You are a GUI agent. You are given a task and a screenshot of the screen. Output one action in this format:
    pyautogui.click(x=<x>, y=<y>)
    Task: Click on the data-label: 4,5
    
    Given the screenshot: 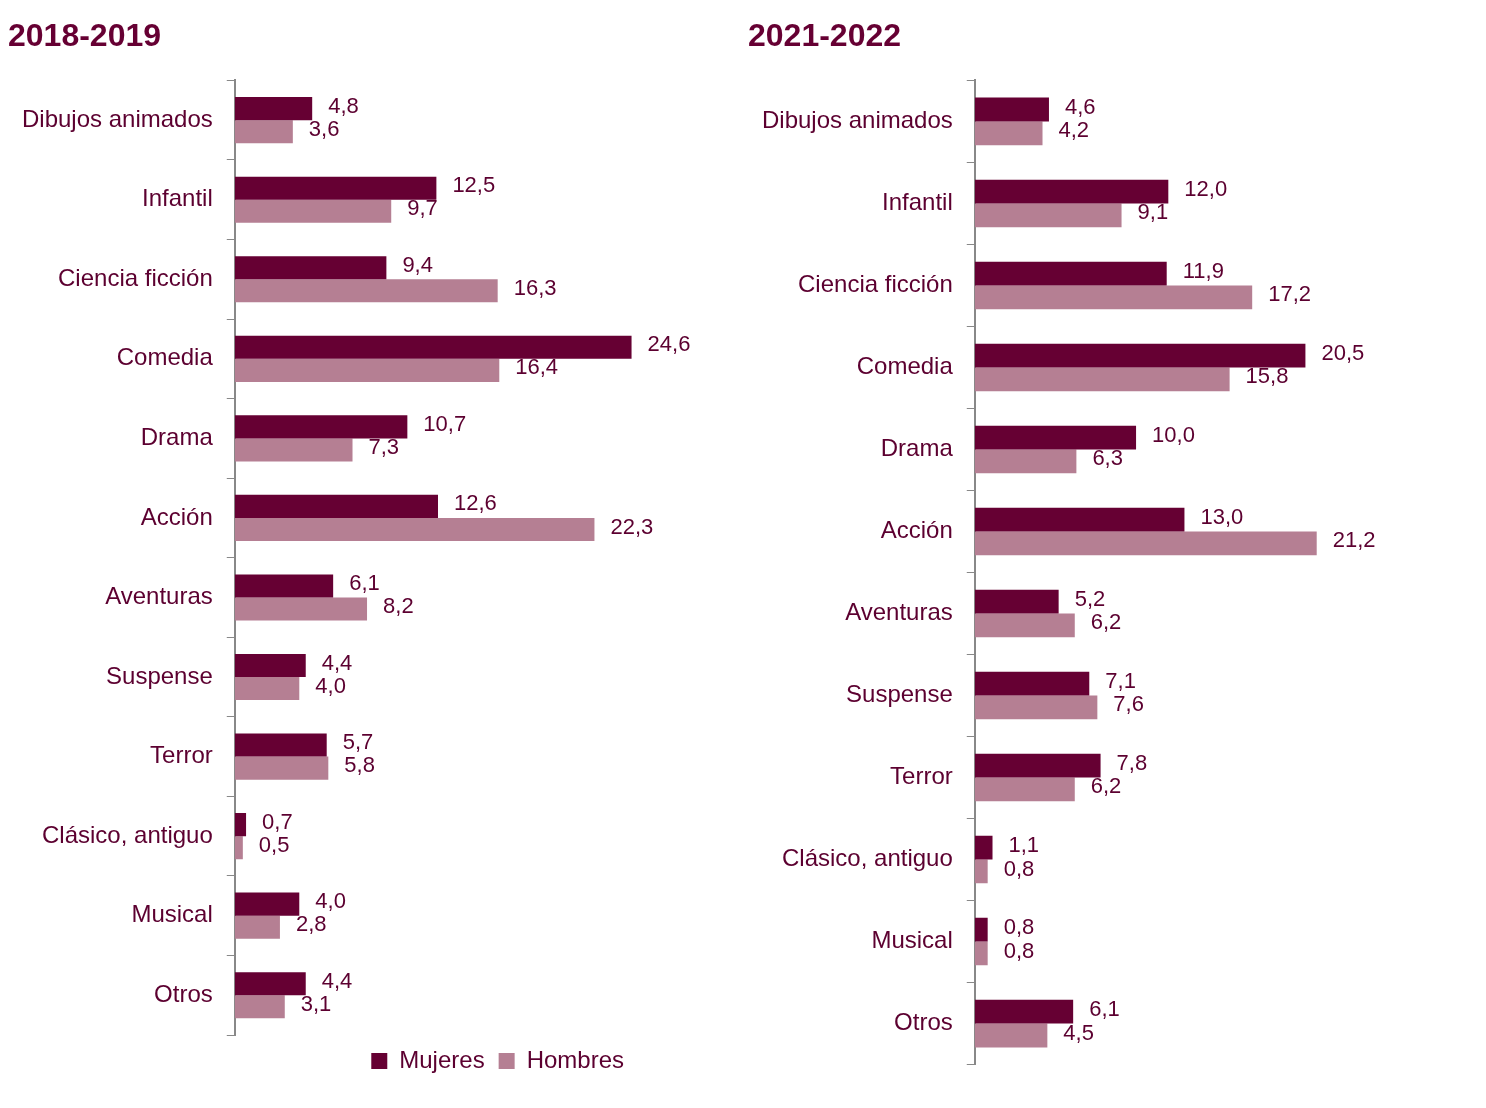 What is the action you would take?
    pyautogui.click(x=1078, y=1032)
    